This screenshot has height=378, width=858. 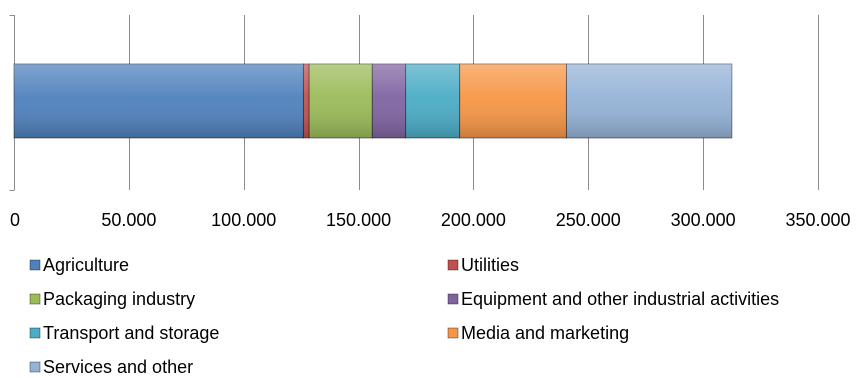 I want to click on legend-item-services-and-other: Services and other, so click(x=111, y=367).